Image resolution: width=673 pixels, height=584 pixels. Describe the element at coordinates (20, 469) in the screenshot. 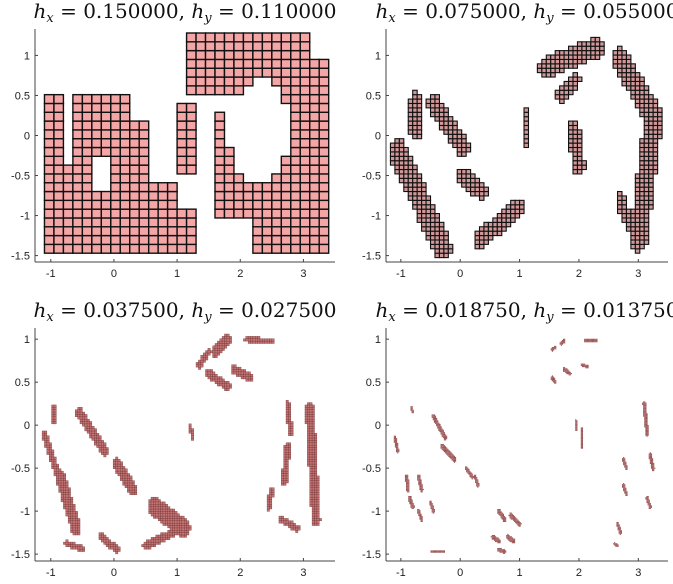

I see `y-tick-label: -0.5` at that location.